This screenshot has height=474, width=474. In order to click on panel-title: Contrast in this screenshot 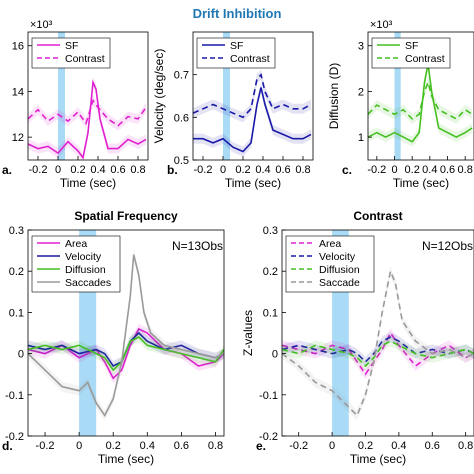, I will do `click(377, 216)`.